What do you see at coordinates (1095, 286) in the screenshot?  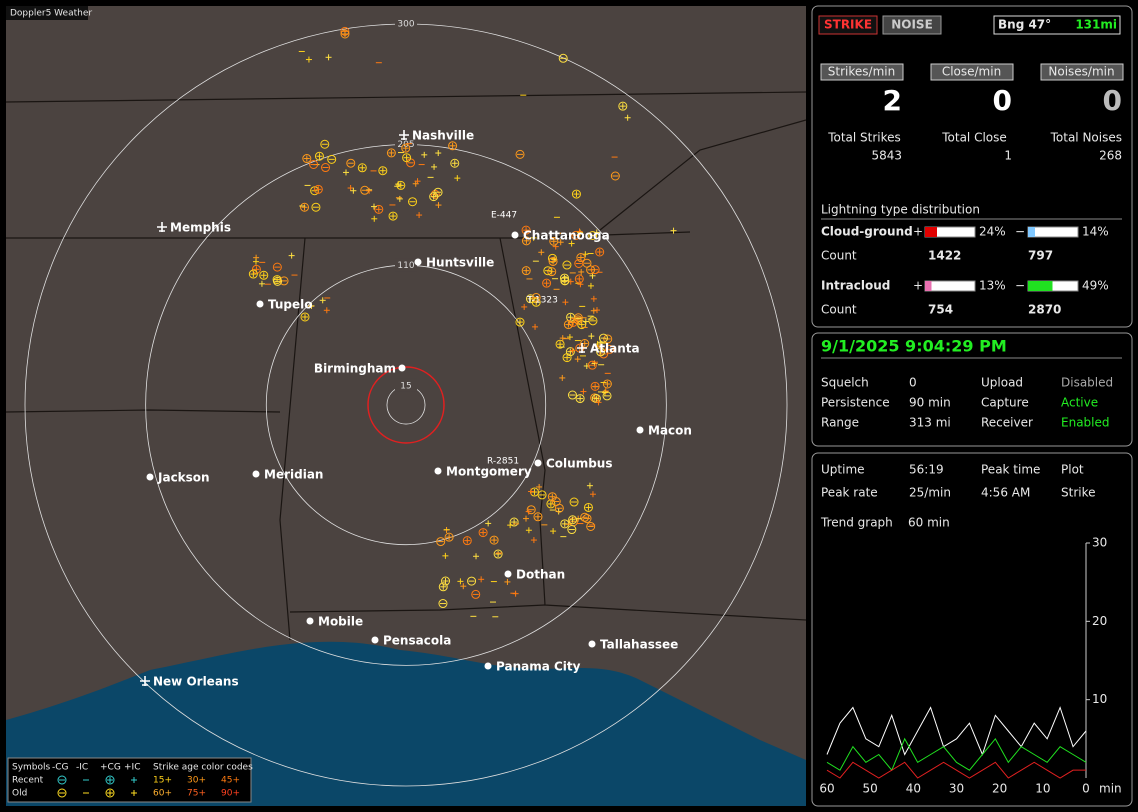 I see `percent: 49%` at bounding box center [1095, 286].